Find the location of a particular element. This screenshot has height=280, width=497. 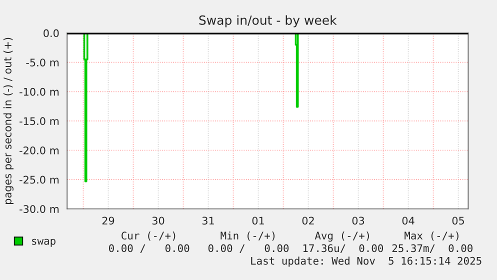

x-tick-label: 02 is located at coordinates (308, 220).